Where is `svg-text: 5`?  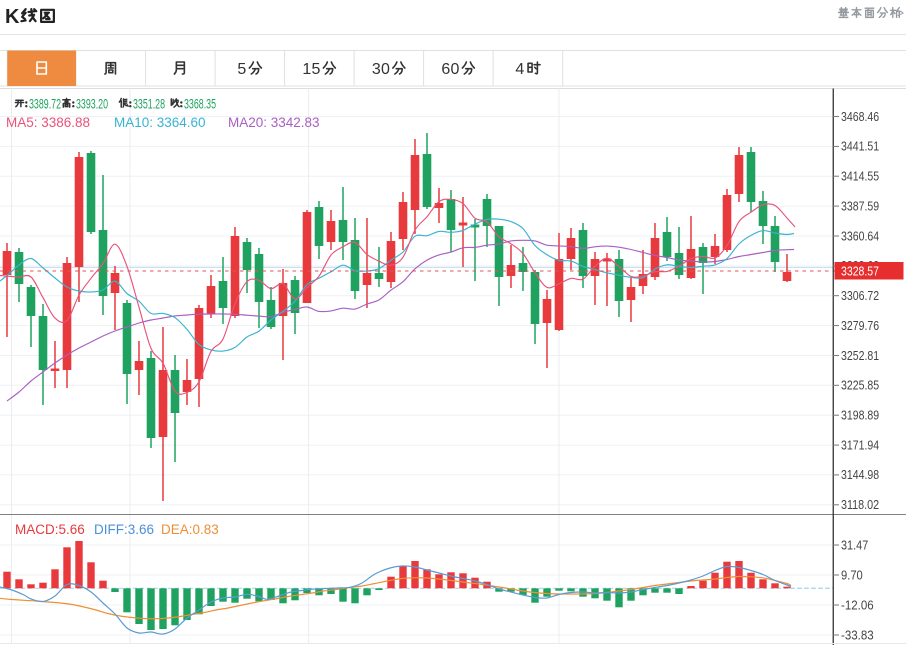
svg-text: 5 is located at coordinates (241, 69).